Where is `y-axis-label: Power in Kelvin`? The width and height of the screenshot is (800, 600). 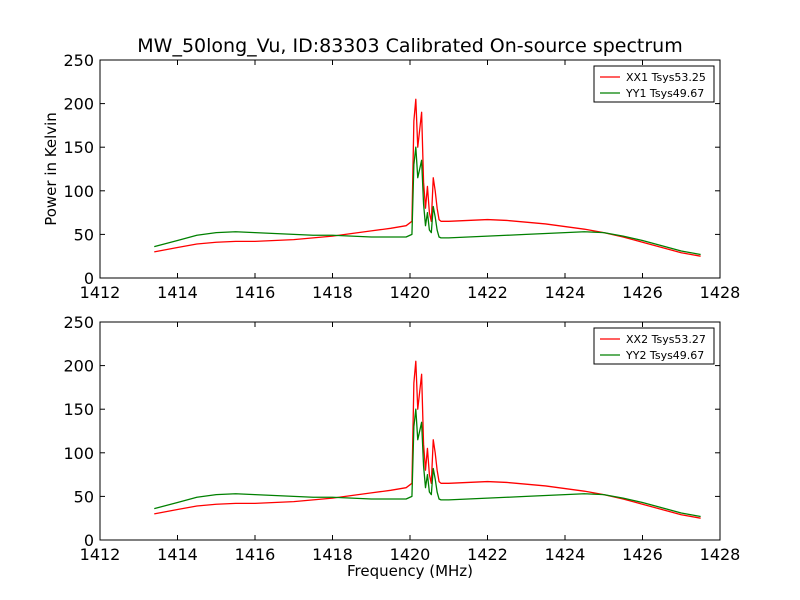 y-axis-label: Power in Kelvin is located at coordinates (51, 169).